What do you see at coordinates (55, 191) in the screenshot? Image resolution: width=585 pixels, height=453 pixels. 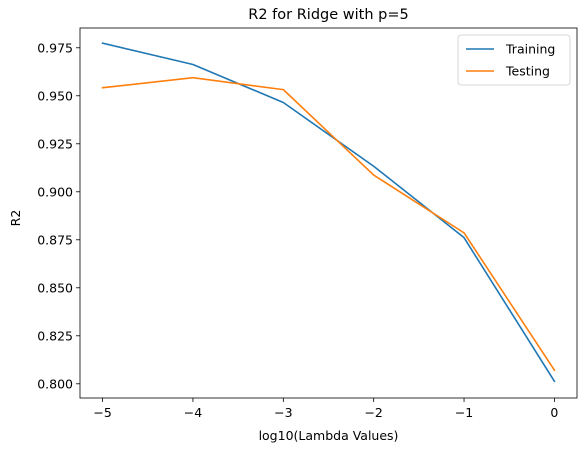 I see `y-tick-label: 0.900` at bounding box center [55, 191].